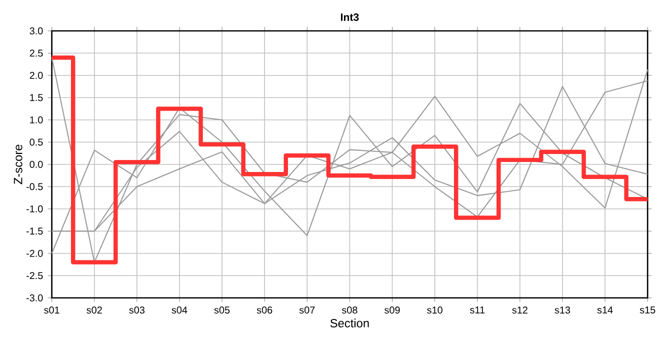  I want to click on x-tick-label: s03, so click(136, 310).